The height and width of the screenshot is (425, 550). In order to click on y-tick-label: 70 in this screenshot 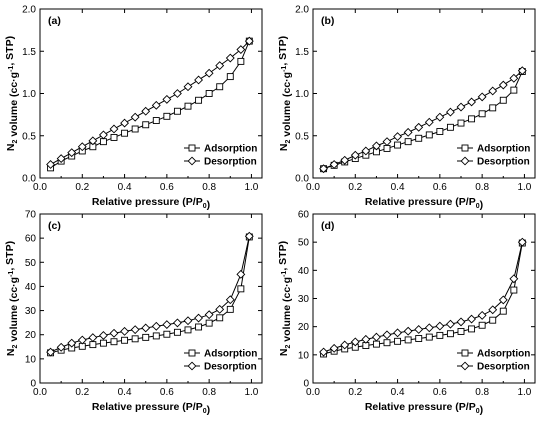, I will do `click(31, 215)`.